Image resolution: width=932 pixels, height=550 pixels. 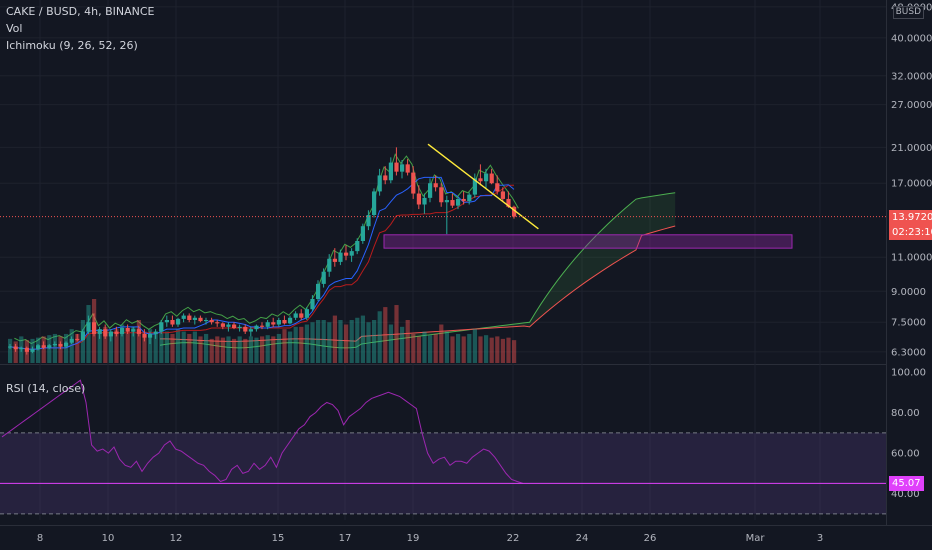 I want to click on price-tick-label: 32.0000, so click(x=911, y=76).